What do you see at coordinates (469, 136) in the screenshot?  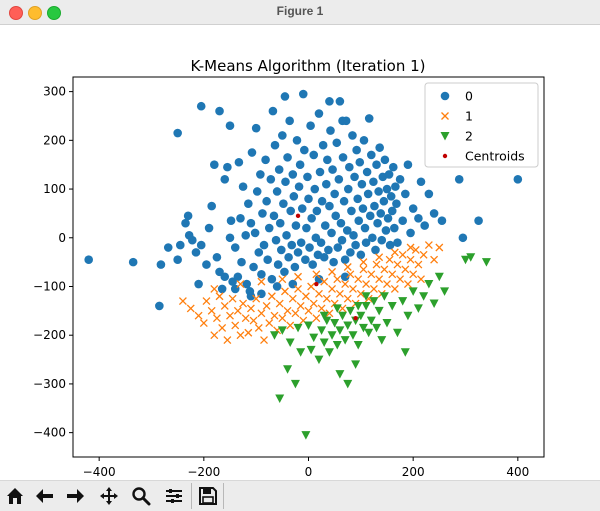 I see `legend-label: 2` at bounding box center [469, 136].